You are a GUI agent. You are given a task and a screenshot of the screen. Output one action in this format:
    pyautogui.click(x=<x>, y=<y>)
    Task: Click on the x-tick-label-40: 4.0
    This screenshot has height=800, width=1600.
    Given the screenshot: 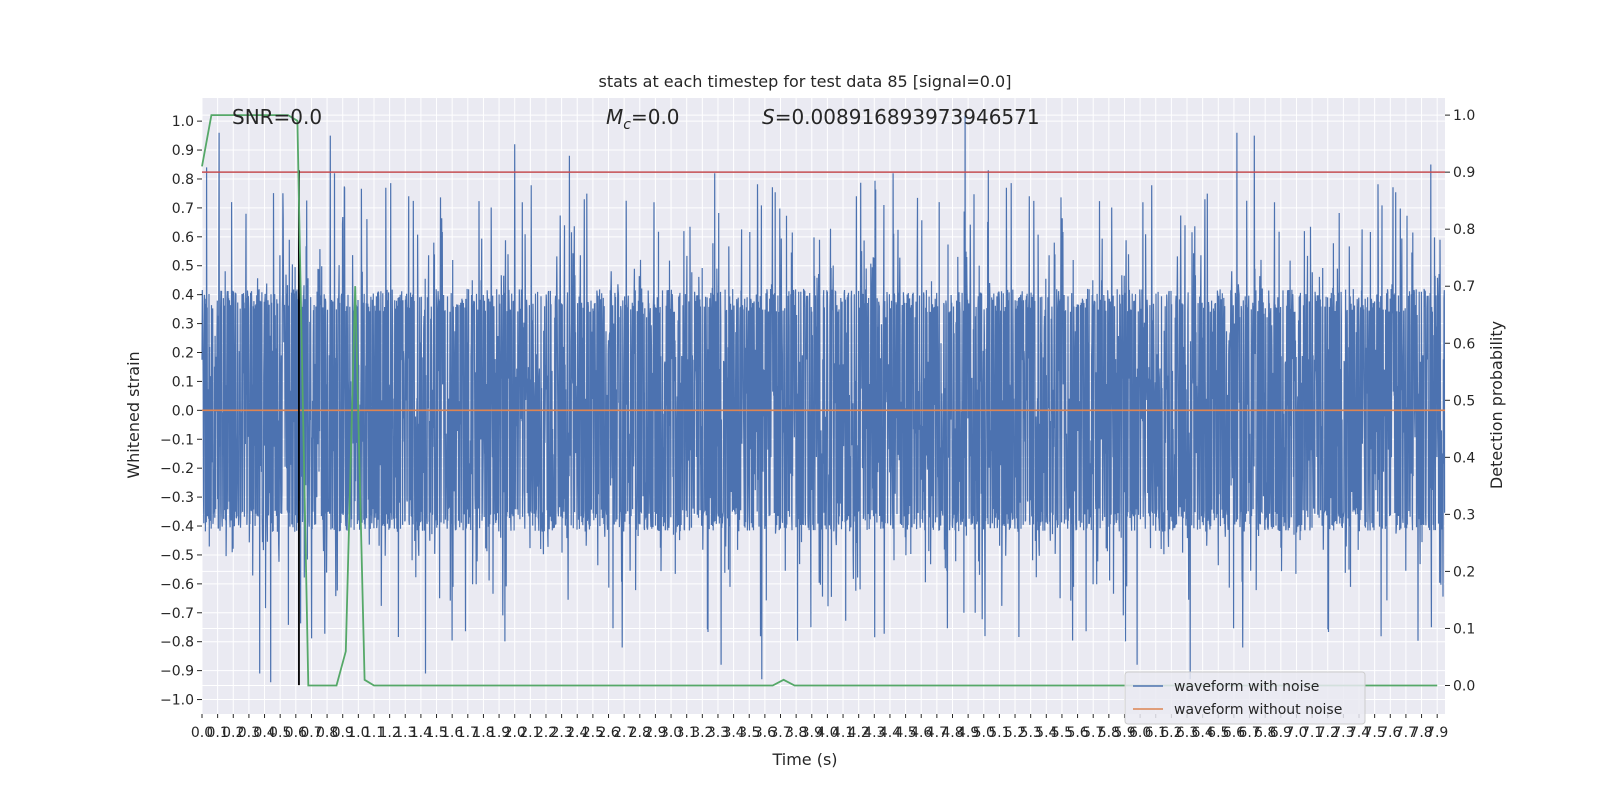 What is the action you would take?
    pyautogui.click(x=827, y=733)
    